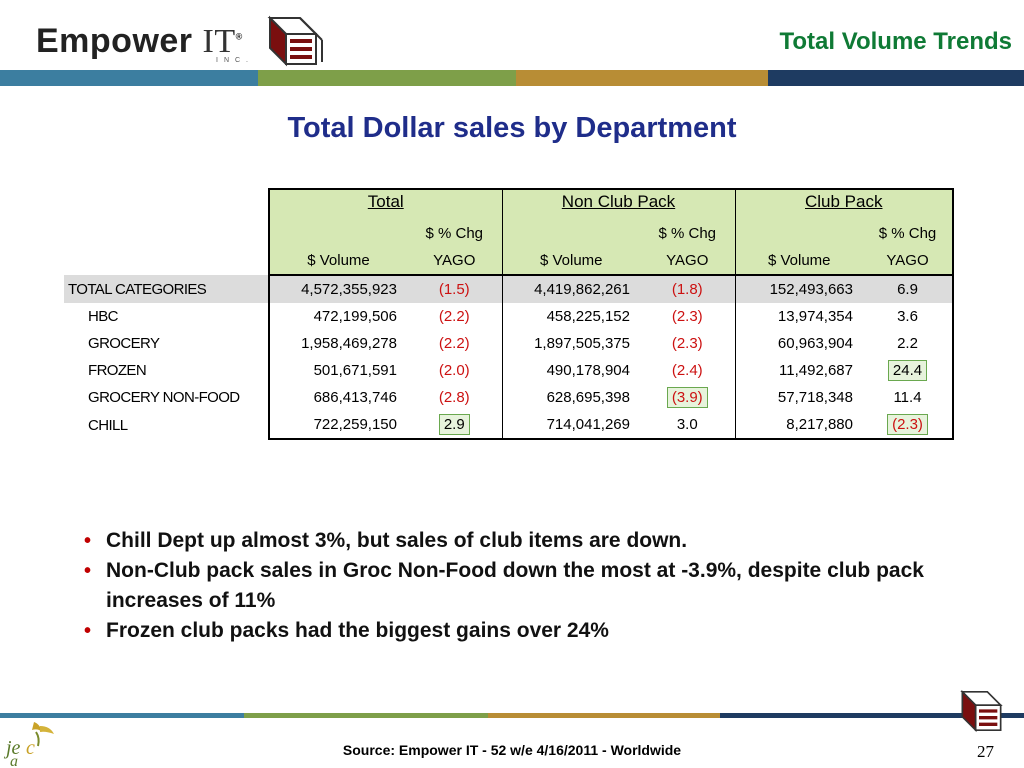 The width and height of the screenshot is (1024, 768). I want to click on cell-club-volume: 8,217,880, so click(798, 425).